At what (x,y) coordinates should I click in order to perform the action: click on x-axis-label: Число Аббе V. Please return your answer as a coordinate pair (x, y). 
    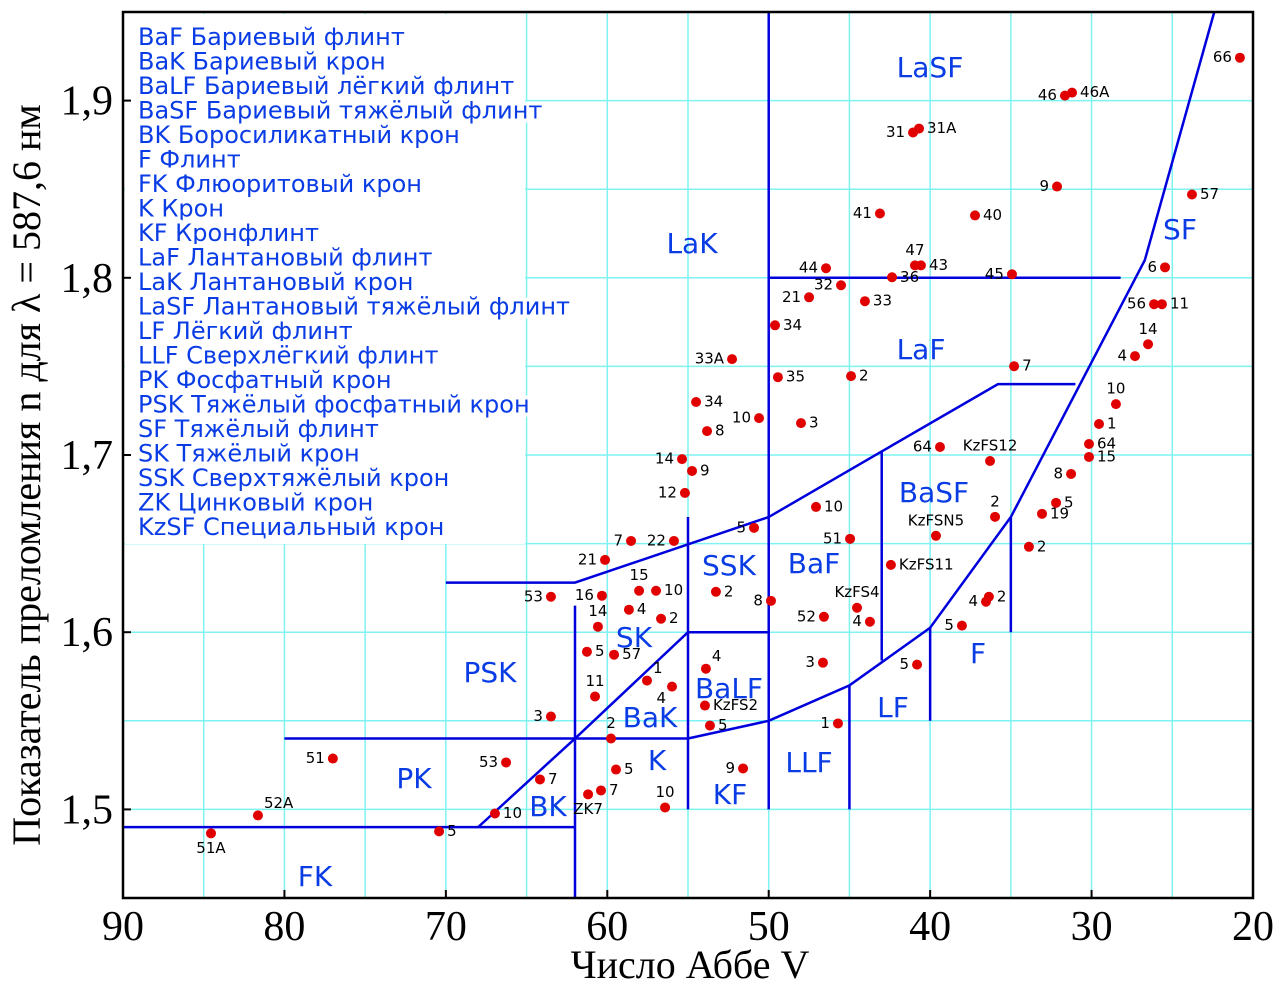
    Looking at the image, I should click on (690, 964).